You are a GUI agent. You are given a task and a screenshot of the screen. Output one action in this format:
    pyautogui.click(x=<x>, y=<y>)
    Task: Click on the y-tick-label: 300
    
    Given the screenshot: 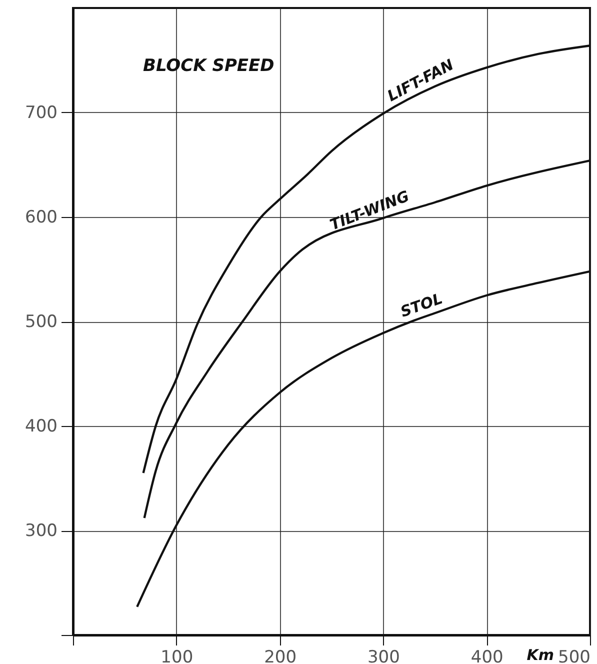 What is the action you would take?
    pyautogui.click(x=41, y=531)
    